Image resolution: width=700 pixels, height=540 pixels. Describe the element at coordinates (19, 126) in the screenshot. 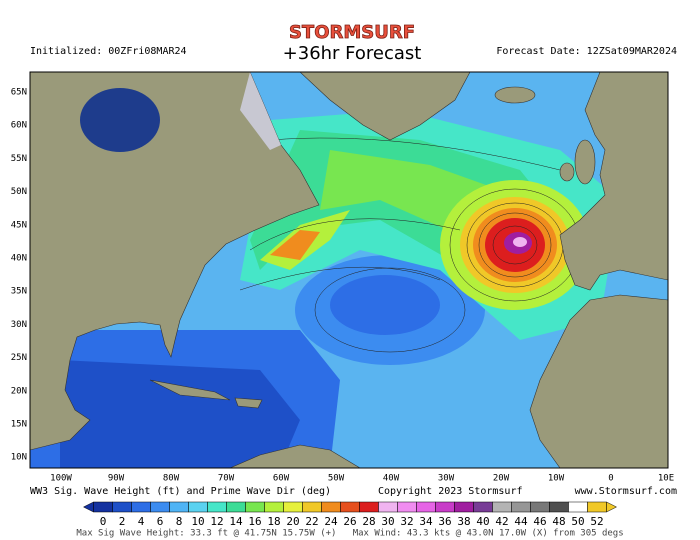

I see `lat-label: 60N` at that location.